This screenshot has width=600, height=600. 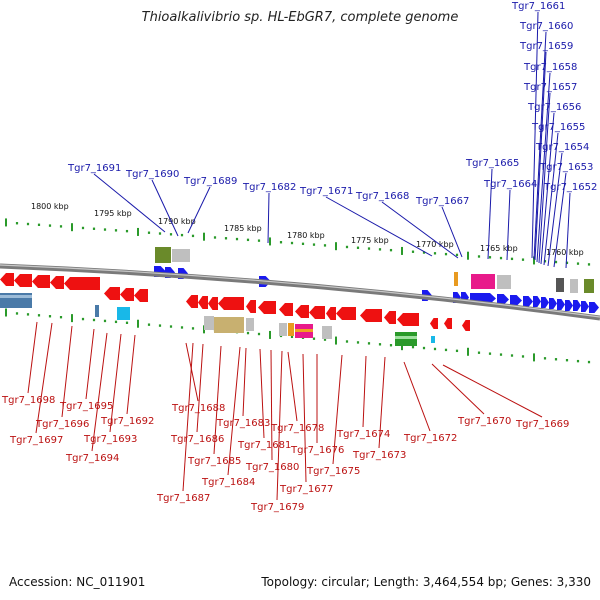 I want to click on gene-label: Tgr7_1693, so click(x=110, y=439).